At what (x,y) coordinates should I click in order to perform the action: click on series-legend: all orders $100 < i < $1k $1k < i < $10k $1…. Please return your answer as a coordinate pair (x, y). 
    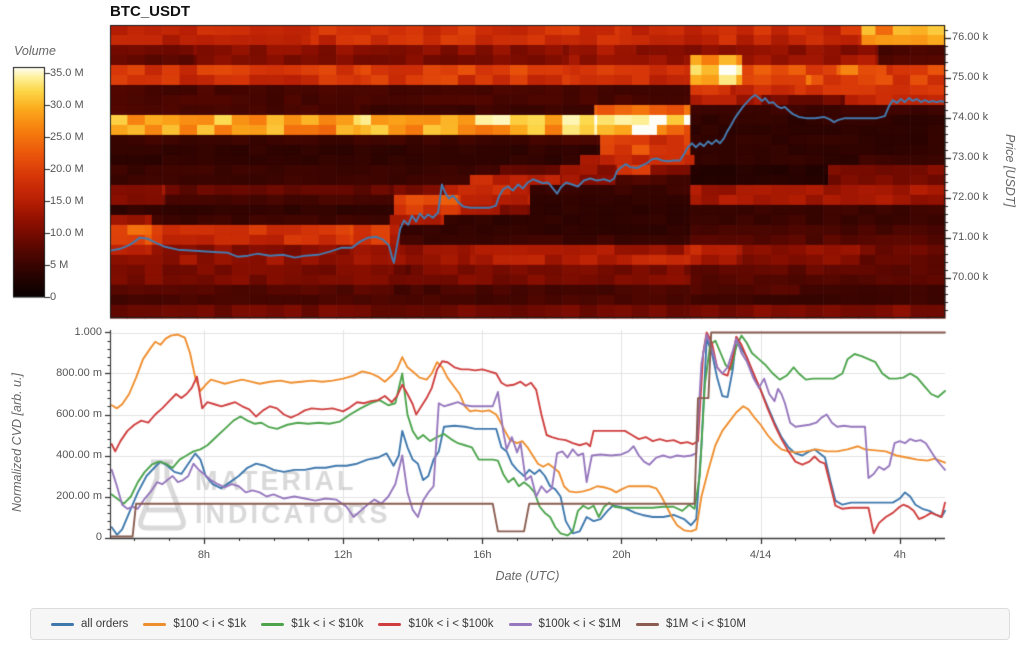
    Looking at the image, I should click on (520, 624).